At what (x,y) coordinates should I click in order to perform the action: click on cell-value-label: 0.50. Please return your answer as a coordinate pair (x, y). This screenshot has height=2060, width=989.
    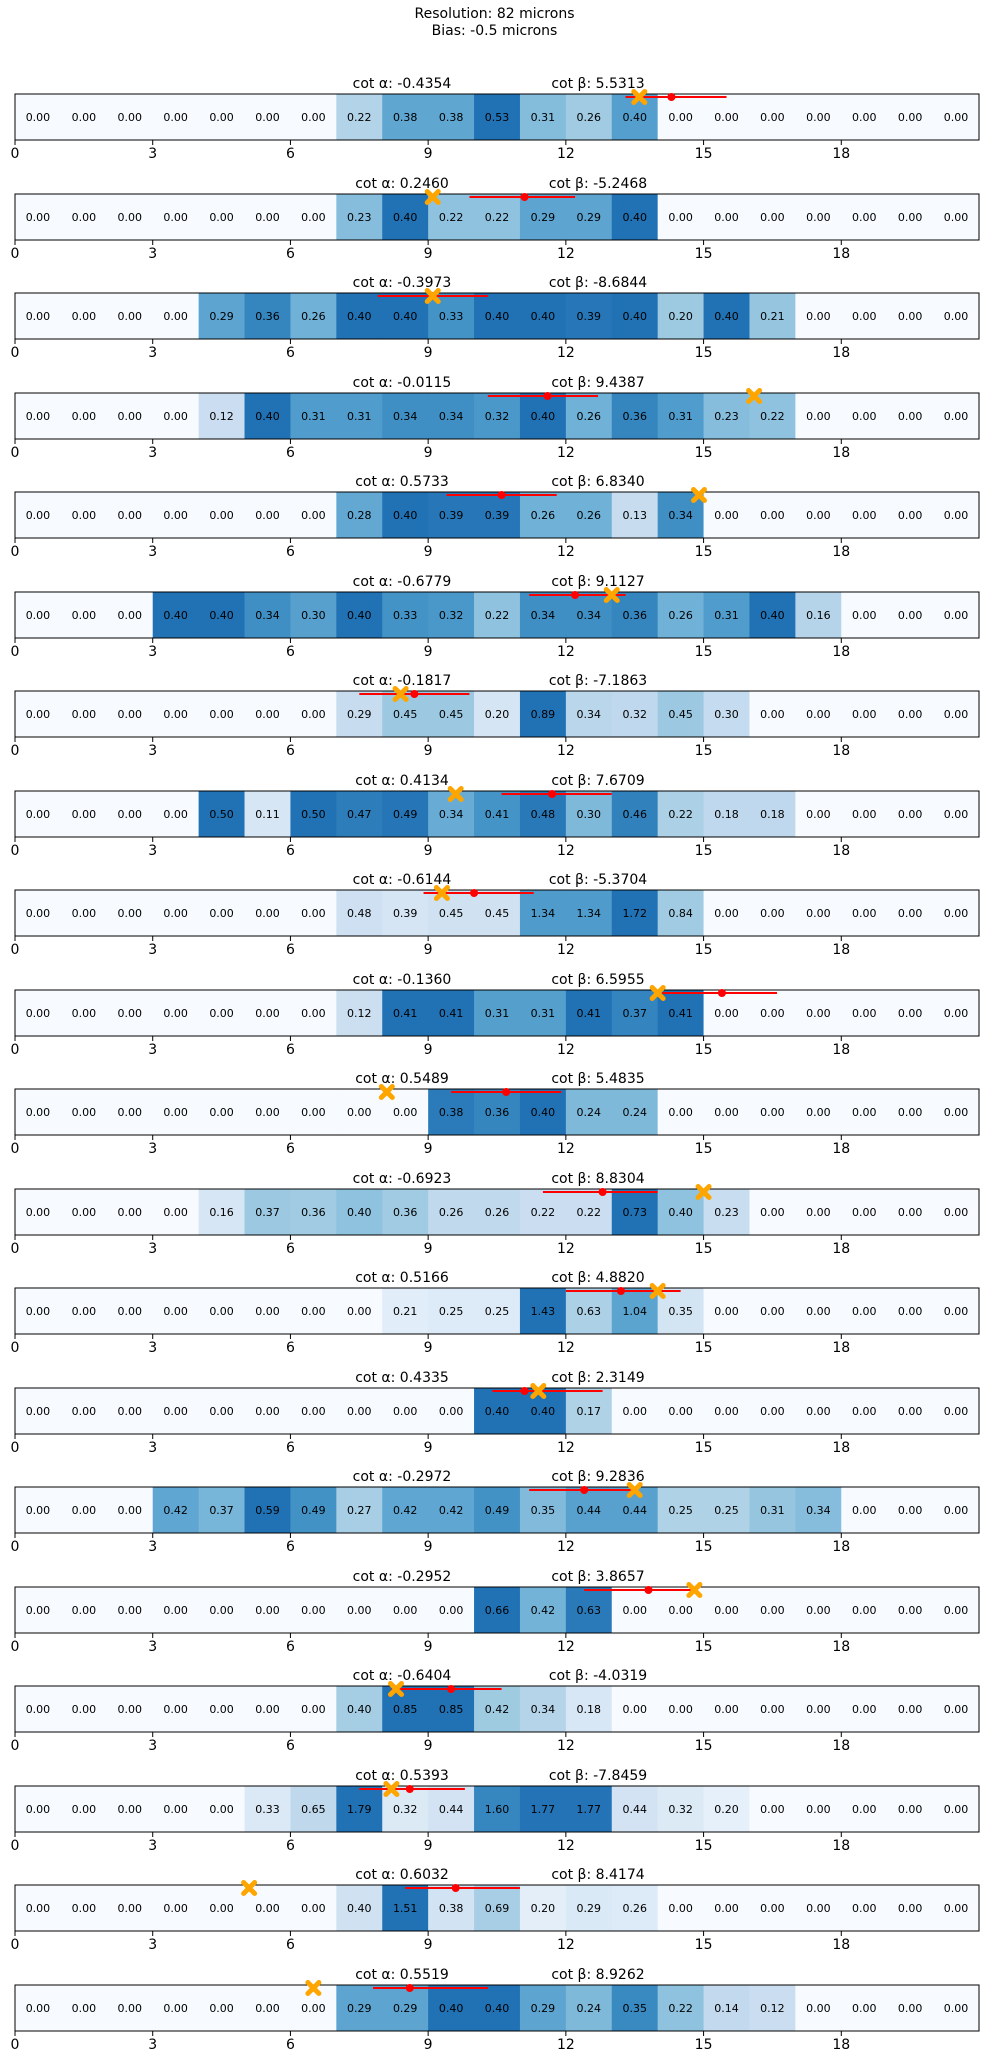
    Looking at the image, I should click on (221, 814).